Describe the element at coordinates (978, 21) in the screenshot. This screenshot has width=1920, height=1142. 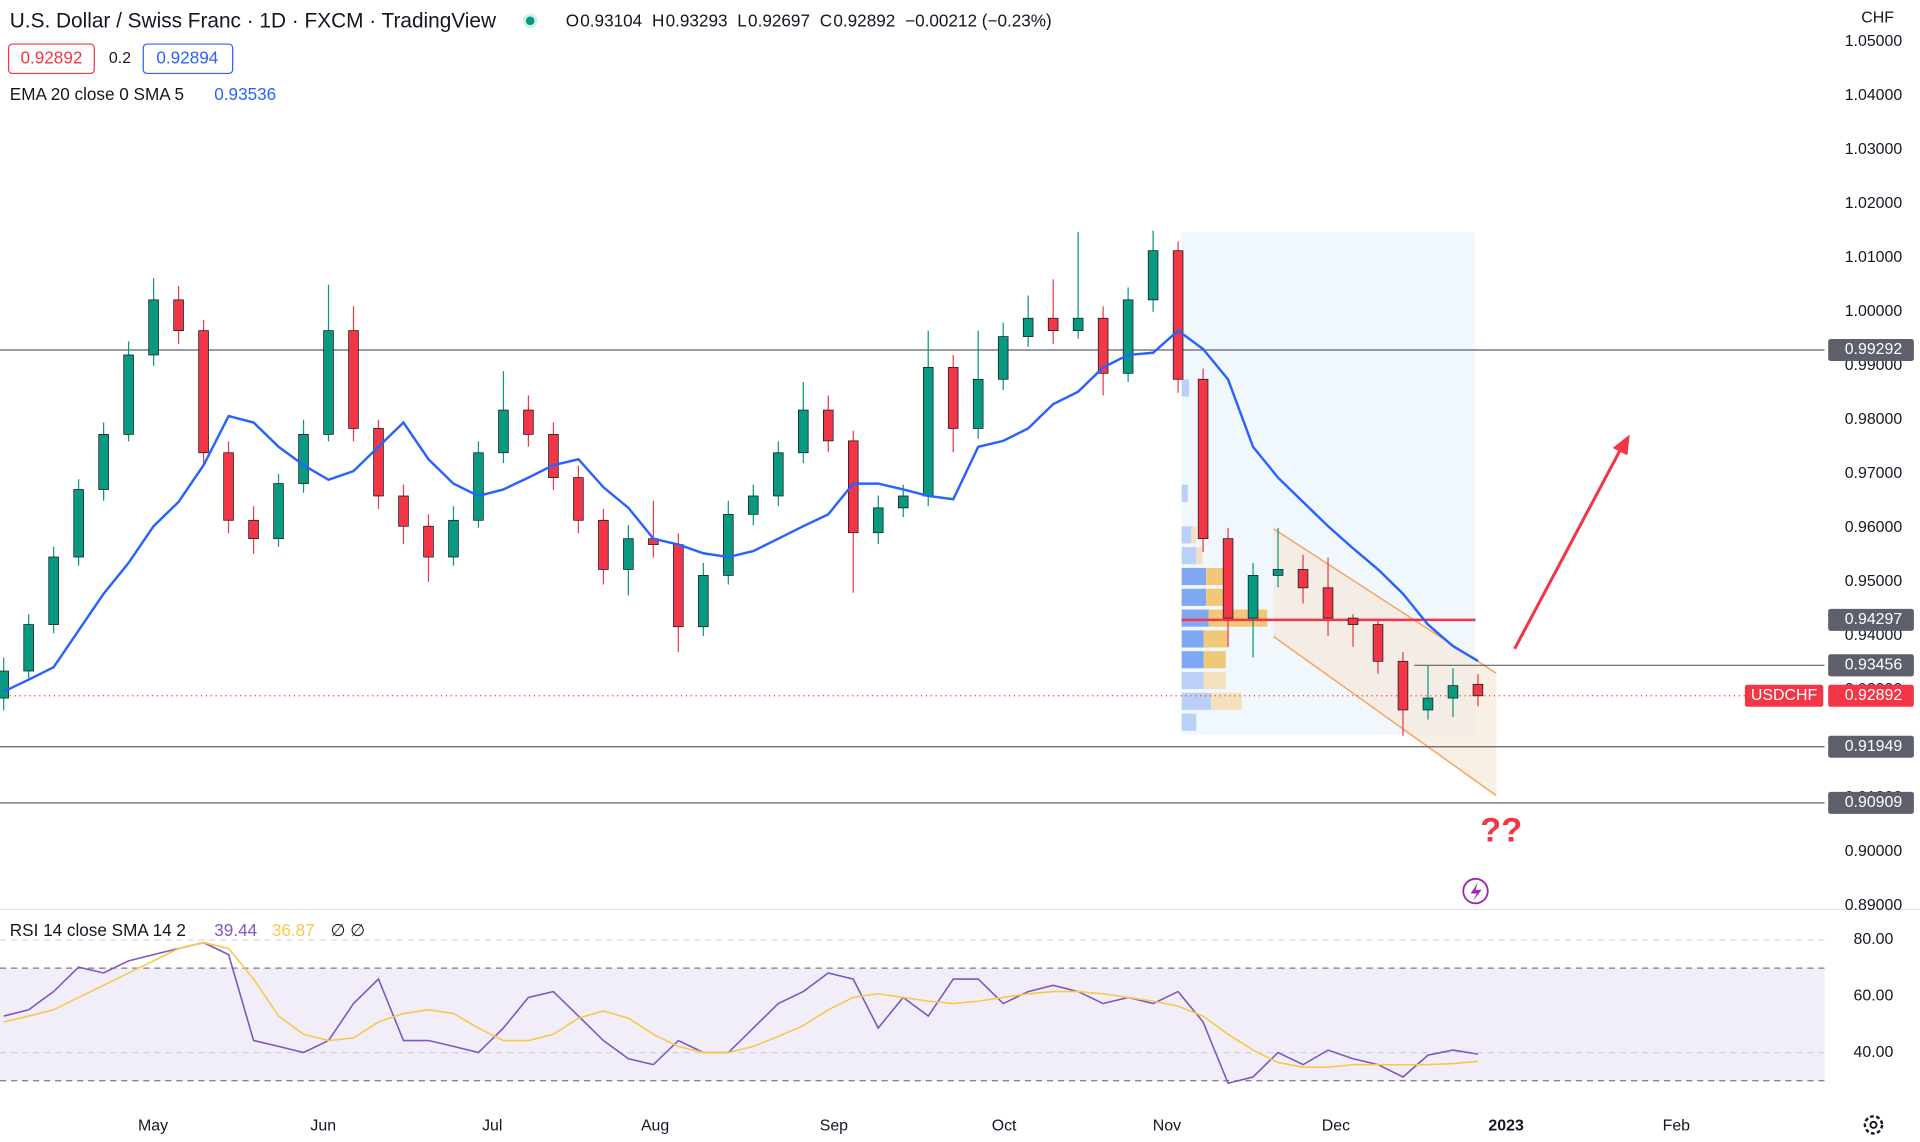
I see `price-change: −0.00212 (−0.23%)` at that location.